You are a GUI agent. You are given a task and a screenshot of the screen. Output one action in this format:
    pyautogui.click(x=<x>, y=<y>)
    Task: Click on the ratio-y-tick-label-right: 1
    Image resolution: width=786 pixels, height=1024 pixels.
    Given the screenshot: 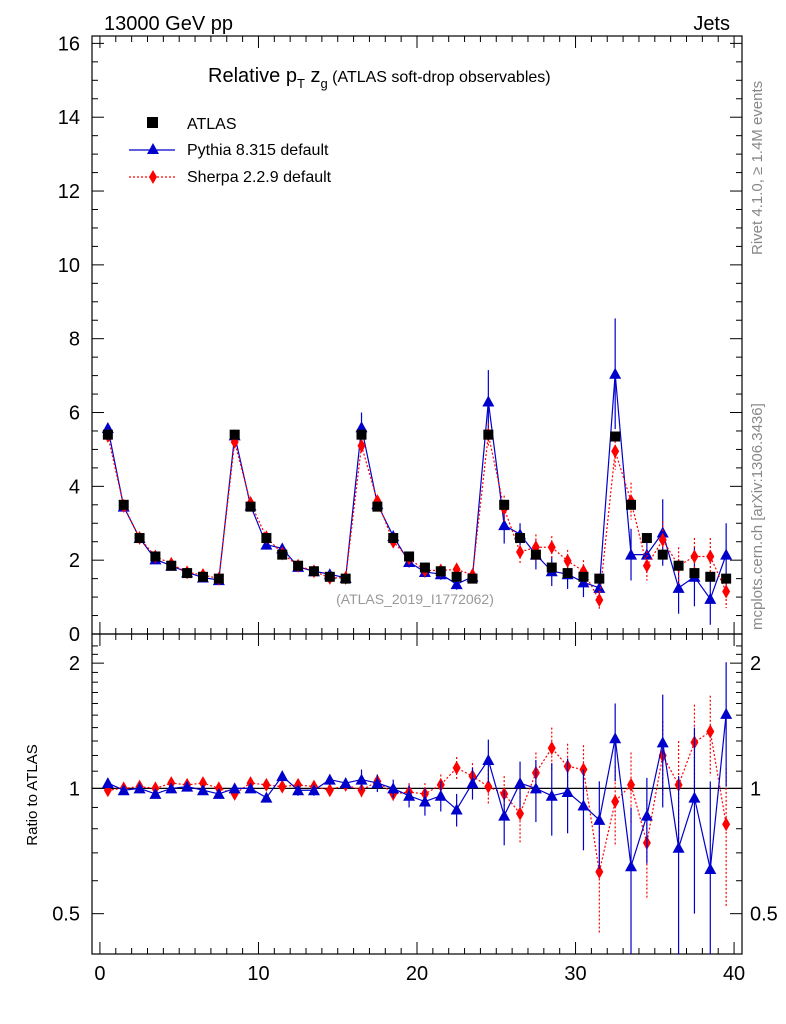 What is the action you would take?
    pyautogui.click(x=755, y=789)
    